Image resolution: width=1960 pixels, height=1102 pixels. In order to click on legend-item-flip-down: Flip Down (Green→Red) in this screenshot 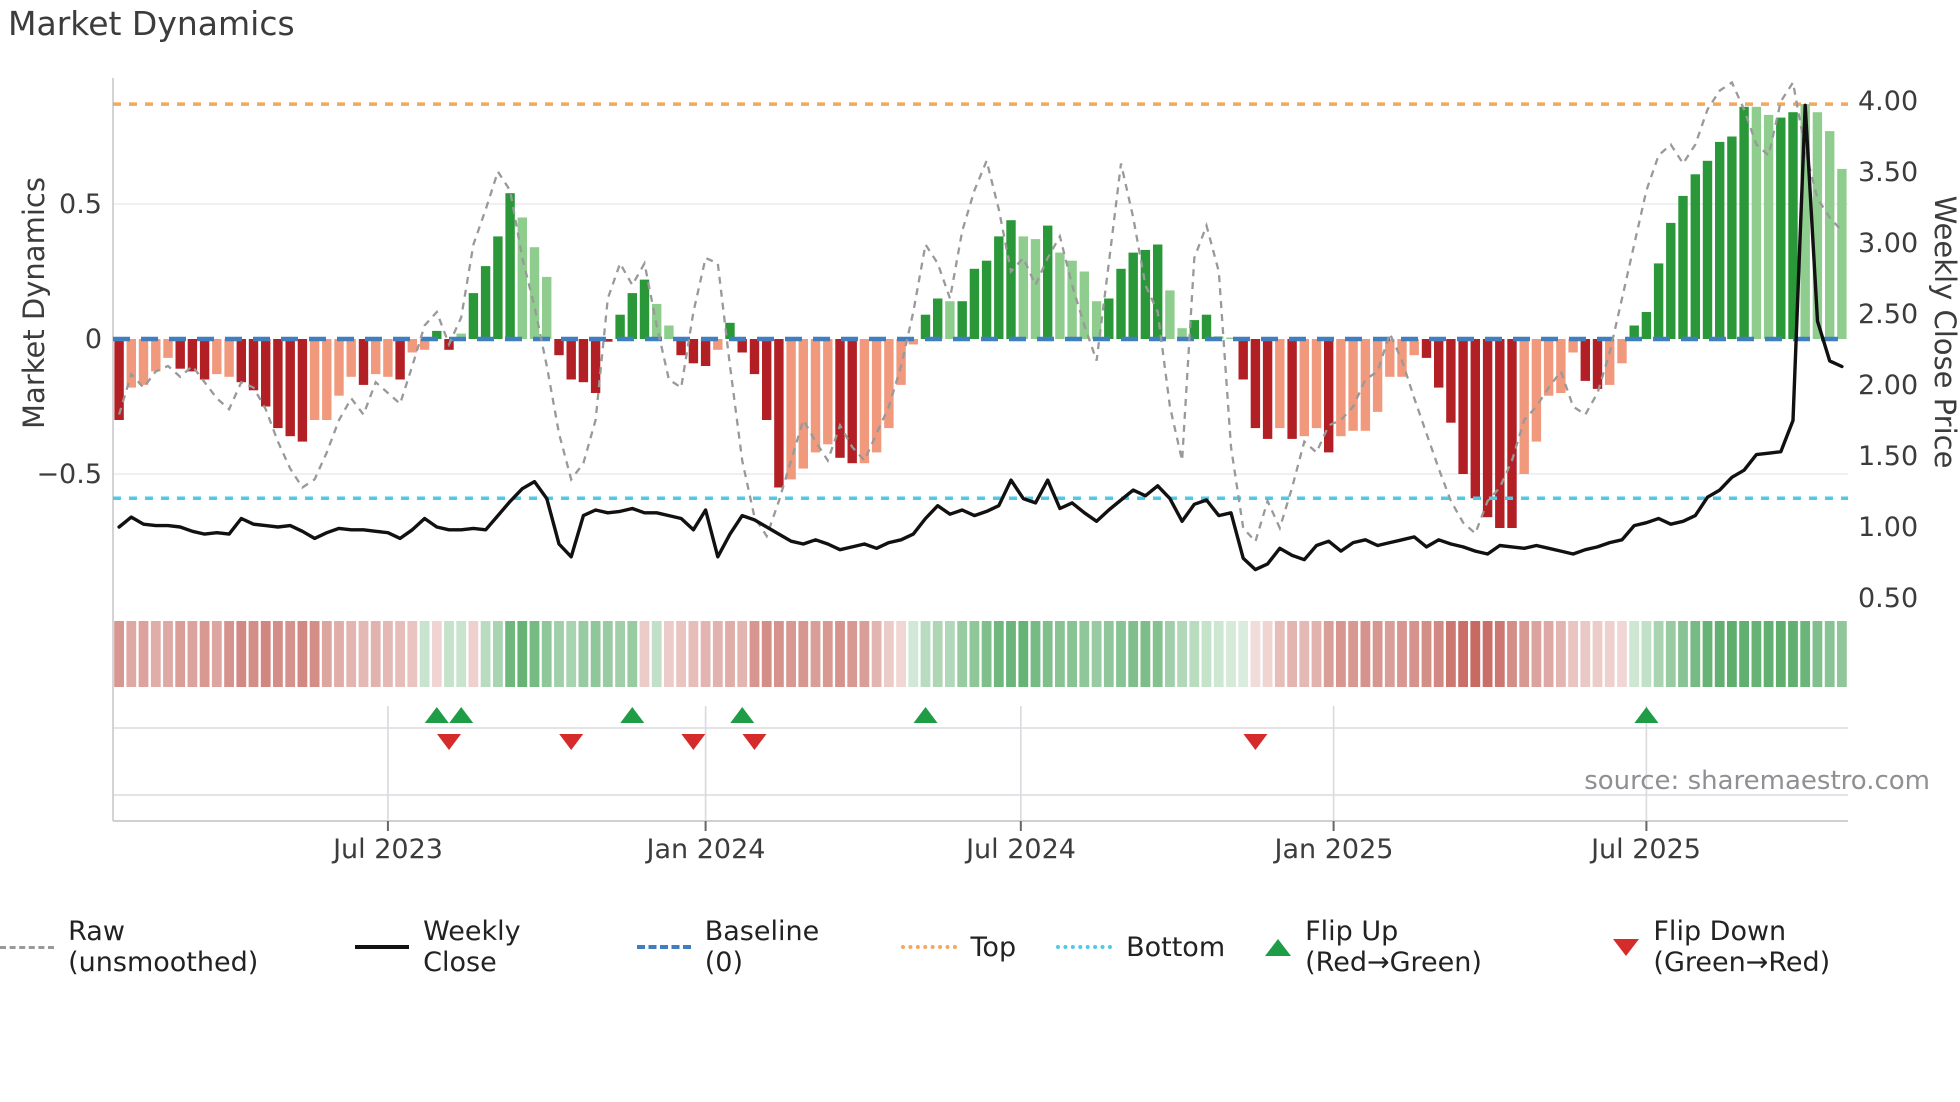, I will do `click(1786, 947)`.